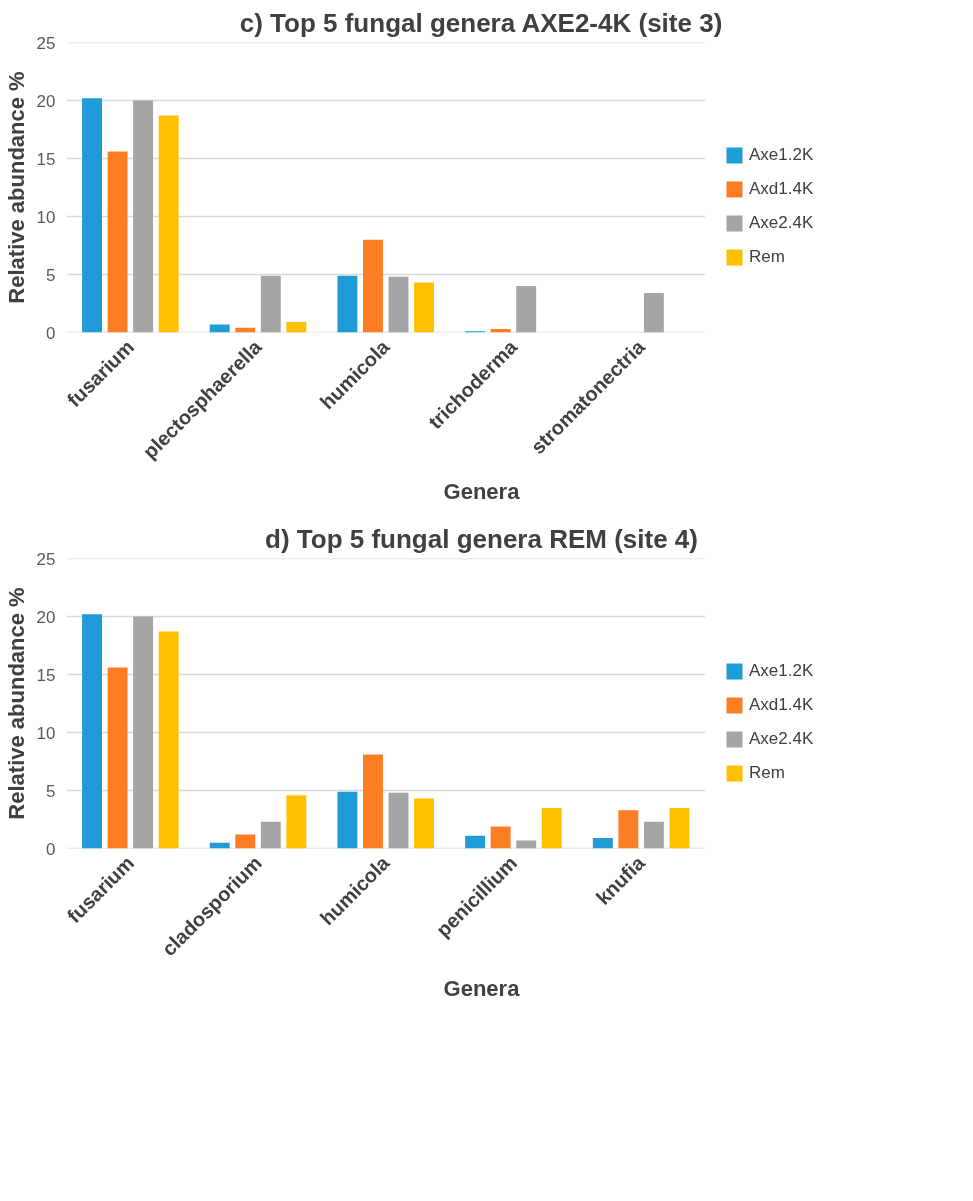 The image size is (973, 1201). I want to click on chart-title: c) Top 5 fungal genera AXE2-4K (site 3), so click(481, 22).